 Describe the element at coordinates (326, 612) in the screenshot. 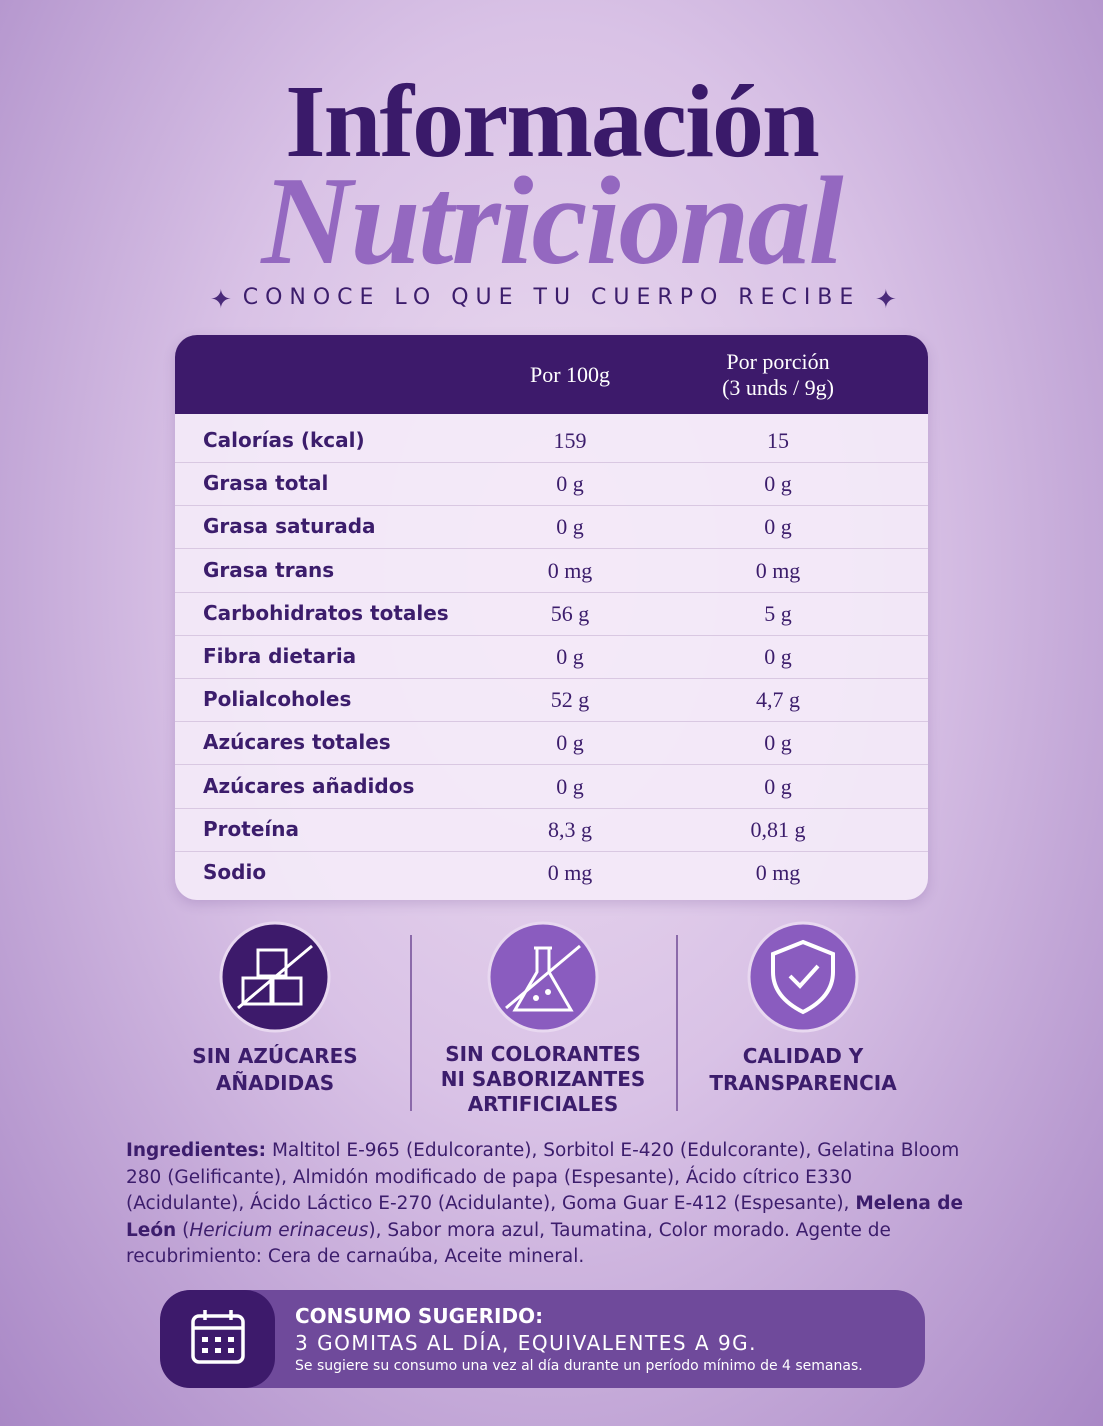

I see `nutrient-label: Carbohidratos totales` at that location.